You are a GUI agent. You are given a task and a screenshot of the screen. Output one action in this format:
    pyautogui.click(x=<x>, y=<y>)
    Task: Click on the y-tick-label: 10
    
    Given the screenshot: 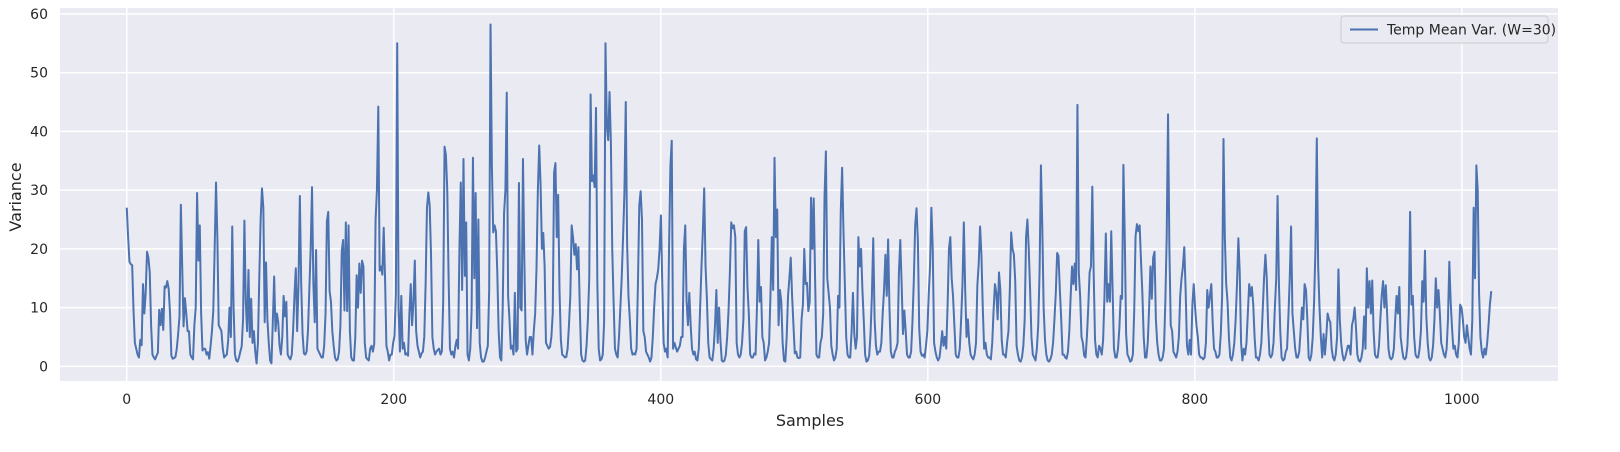 What is the action you would take?
    pyautogui.click(x=39, y=309)
    